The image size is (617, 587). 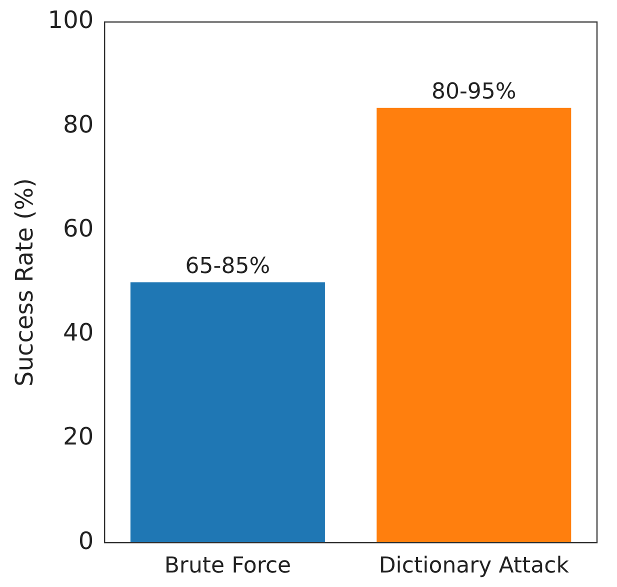 What do you see at coordinates (78, 228) in the screenshot?
I see `y-tick-label: 60` at bounding box center [78, 228].